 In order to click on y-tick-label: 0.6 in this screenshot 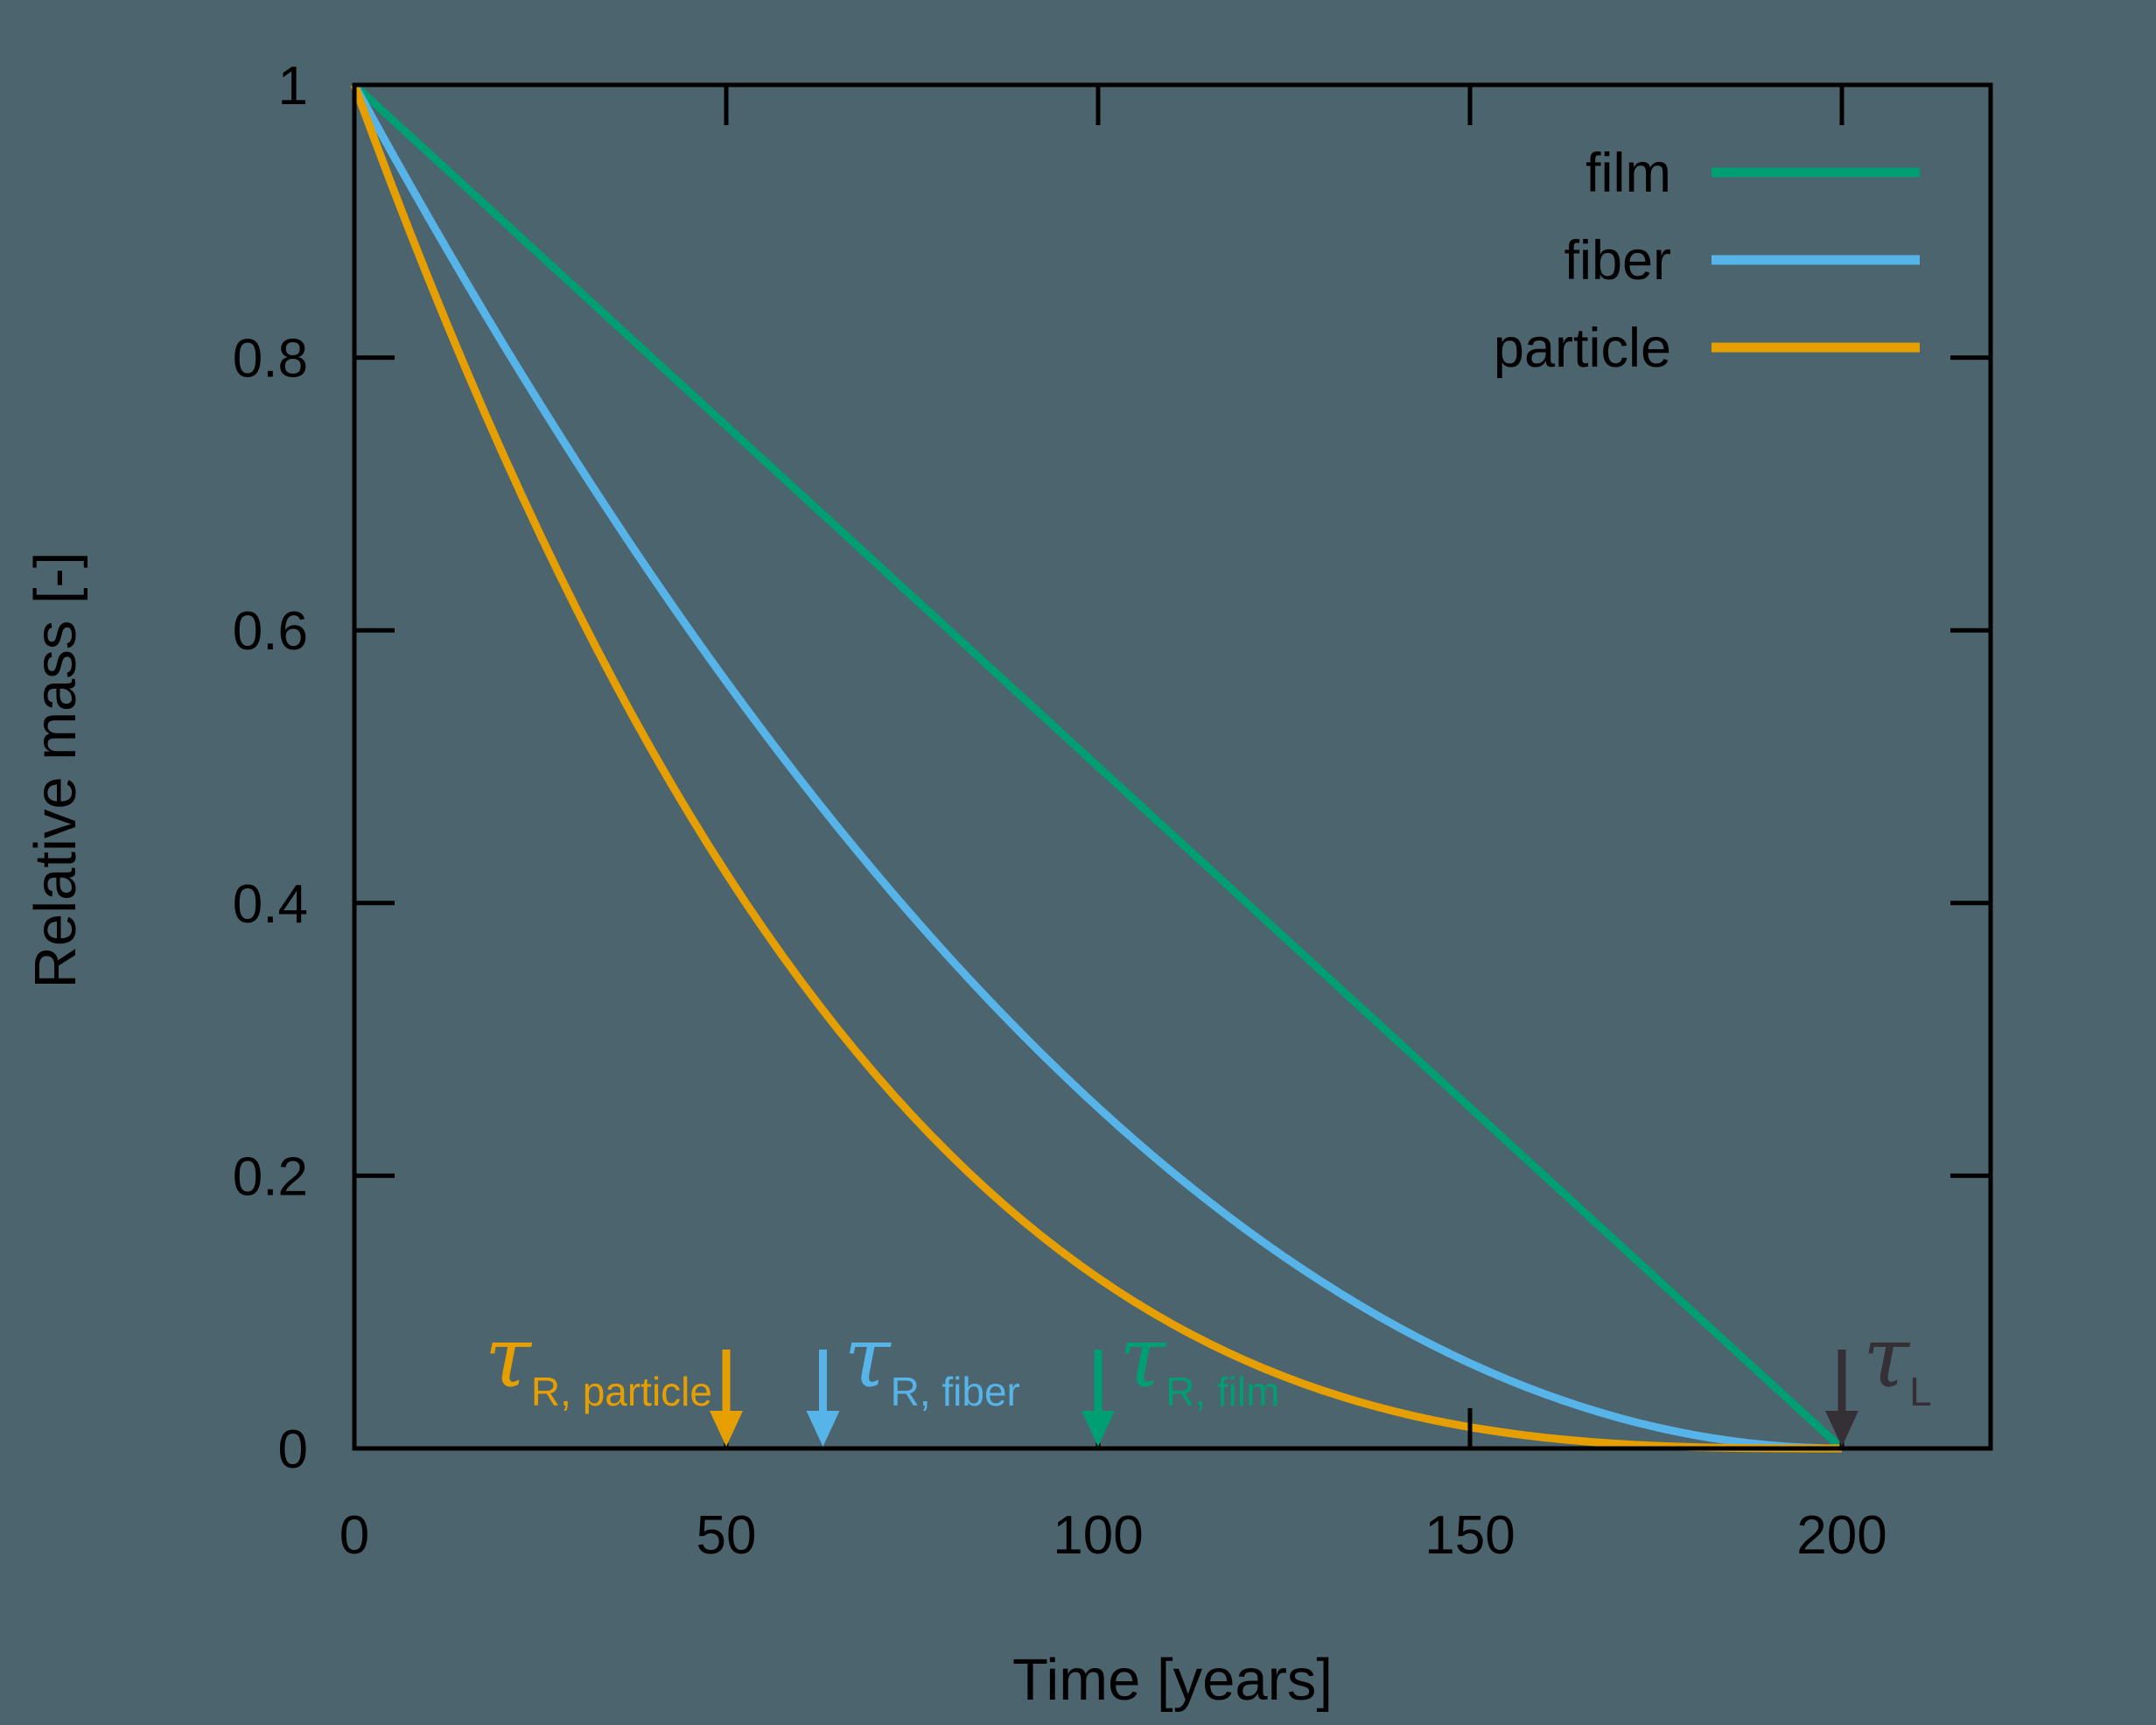, I will do `click(270, 631)`.